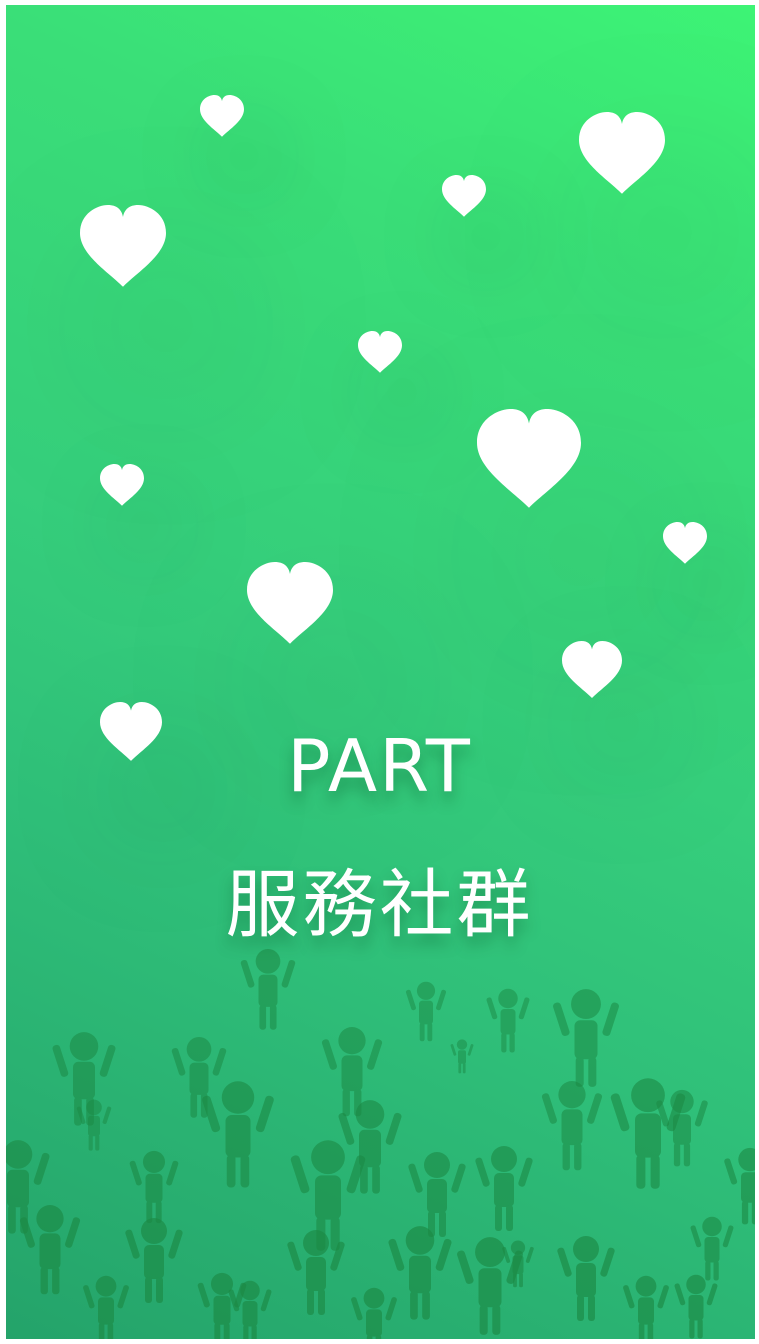  Describe the element at coordinates (379, 766) in the screenshot. I see `part-label: PART` at that location.